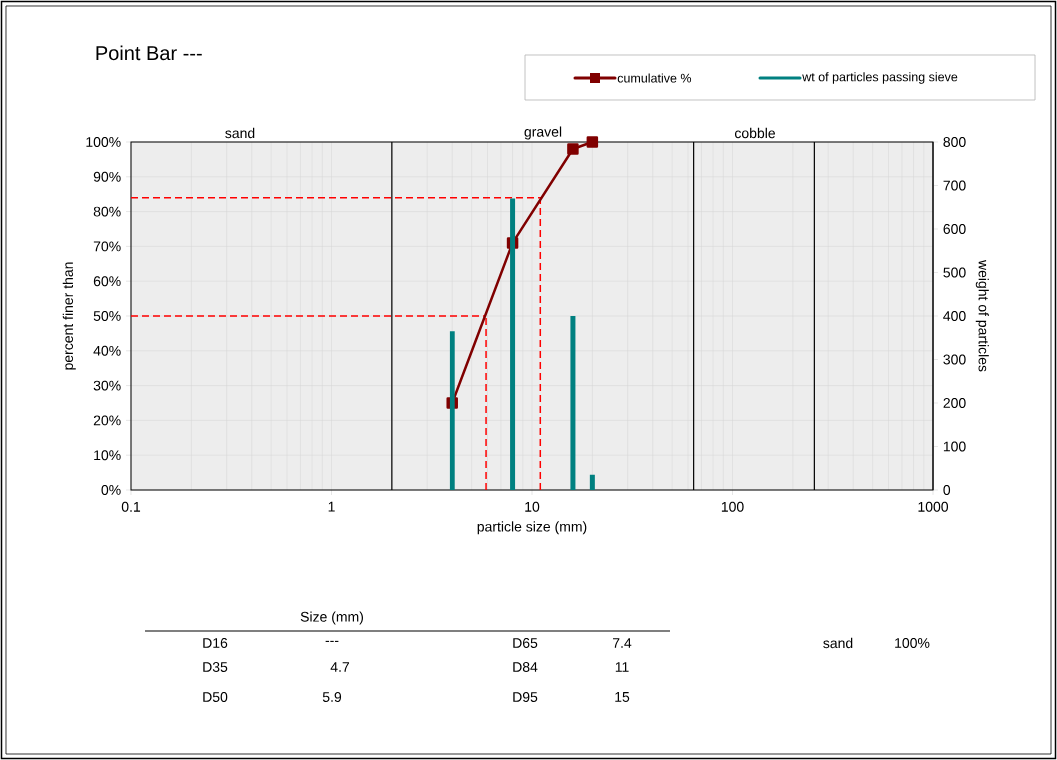 The image size is (1057, 760). What do you see at coordinates (69, 316) in the screenshot?
I see `y-axis-title: percent finer than` at bounding box center [69, 316].